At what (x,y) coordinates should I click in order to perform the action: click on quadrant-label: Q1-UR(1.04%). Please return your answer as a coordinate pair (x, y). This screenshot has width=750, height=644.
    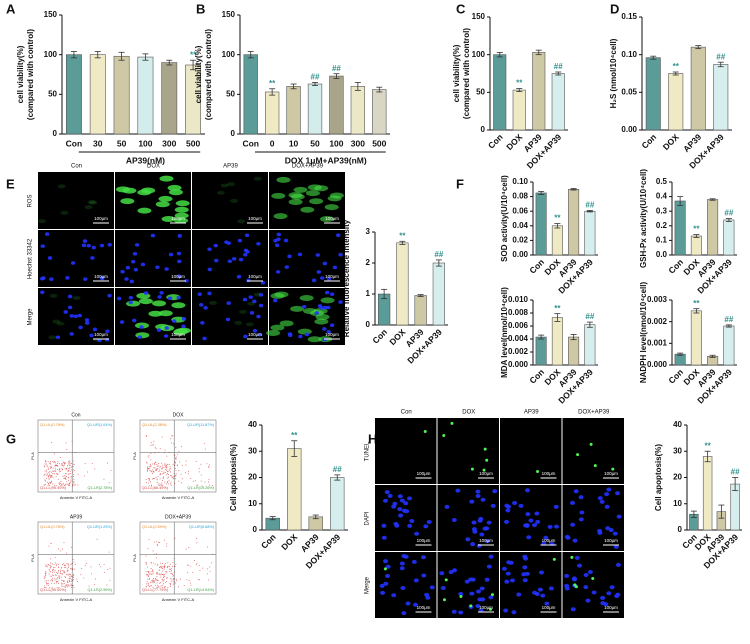
    Looking at the image, I should click on (100, 425).